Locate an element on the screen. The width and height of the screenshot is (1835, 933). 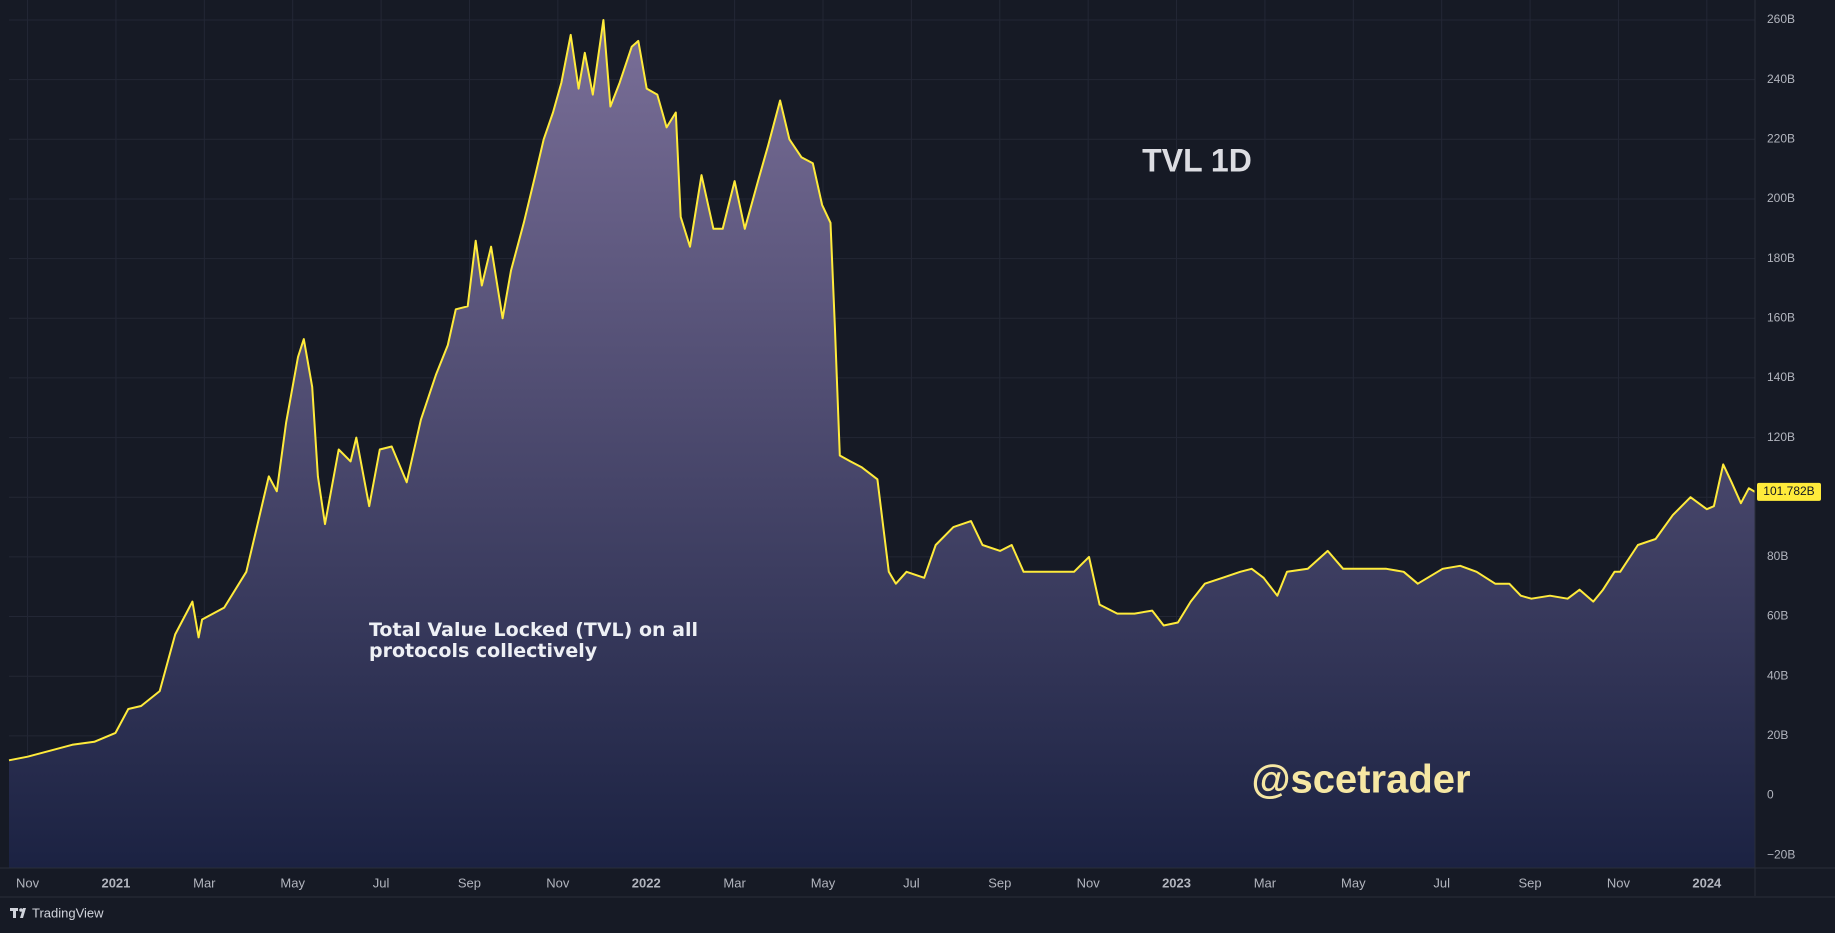
x-tick-label: 2021 is located at coordinates (115, 882).